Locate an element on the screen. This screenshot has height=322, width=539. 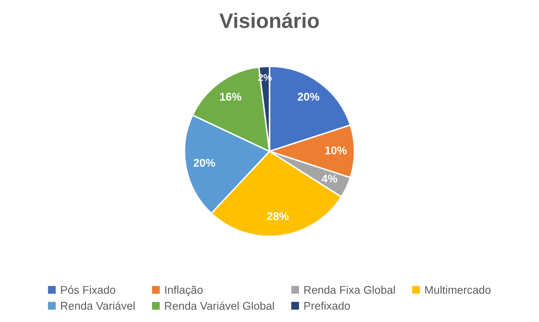
data-label: 10% is located at coordinates (336, 150).